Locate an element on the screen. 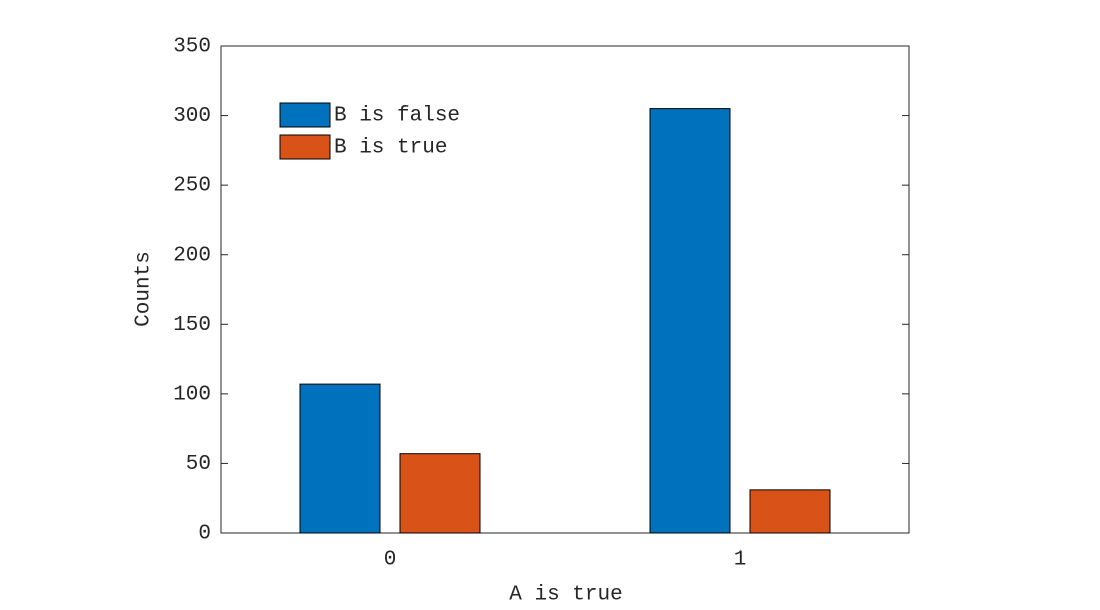  x-axis-label: A is true is located at coordinates (565, 595).